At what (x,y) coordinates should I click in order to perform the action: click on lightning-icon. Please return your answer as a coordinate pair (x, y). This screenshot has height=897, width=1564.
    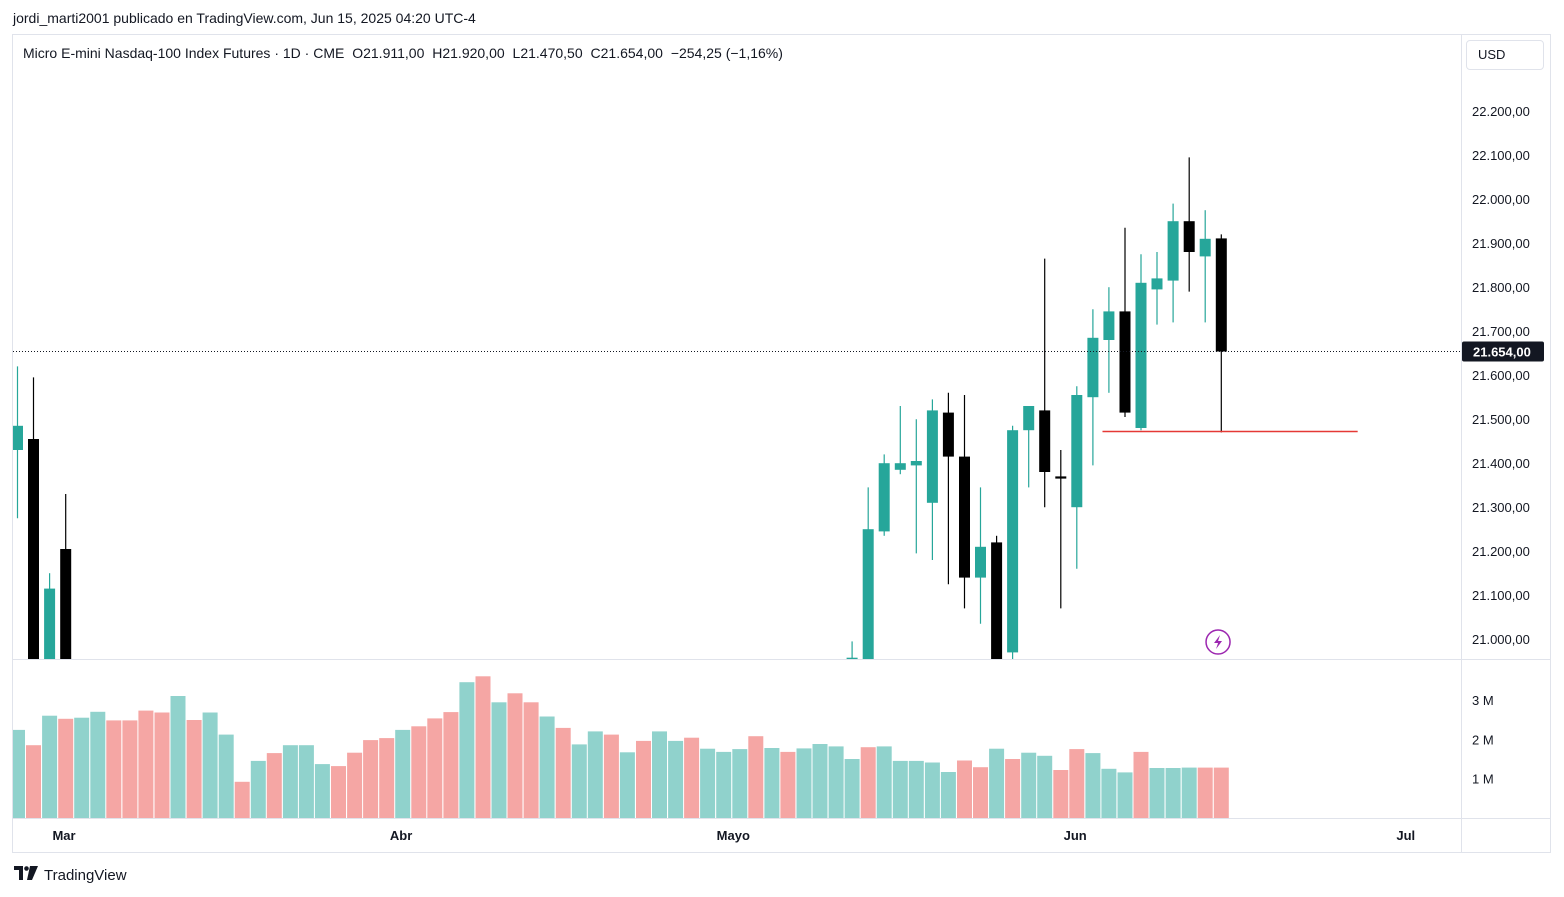
    Looking at the image, I should click on (1218, 642).